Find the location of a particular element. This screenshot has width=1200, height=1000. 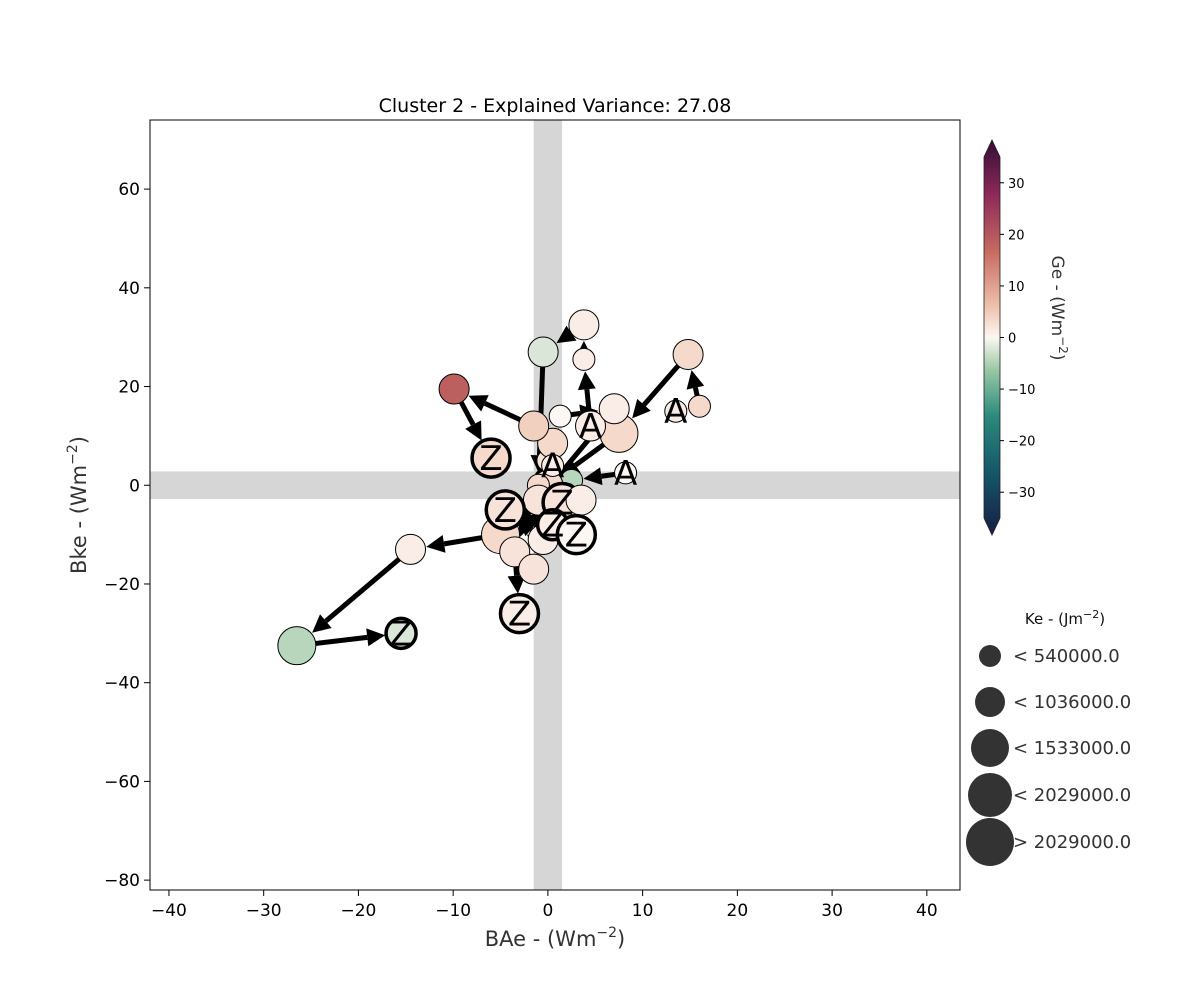

y-tick-label: −40 is located at coordinates (122, 684).